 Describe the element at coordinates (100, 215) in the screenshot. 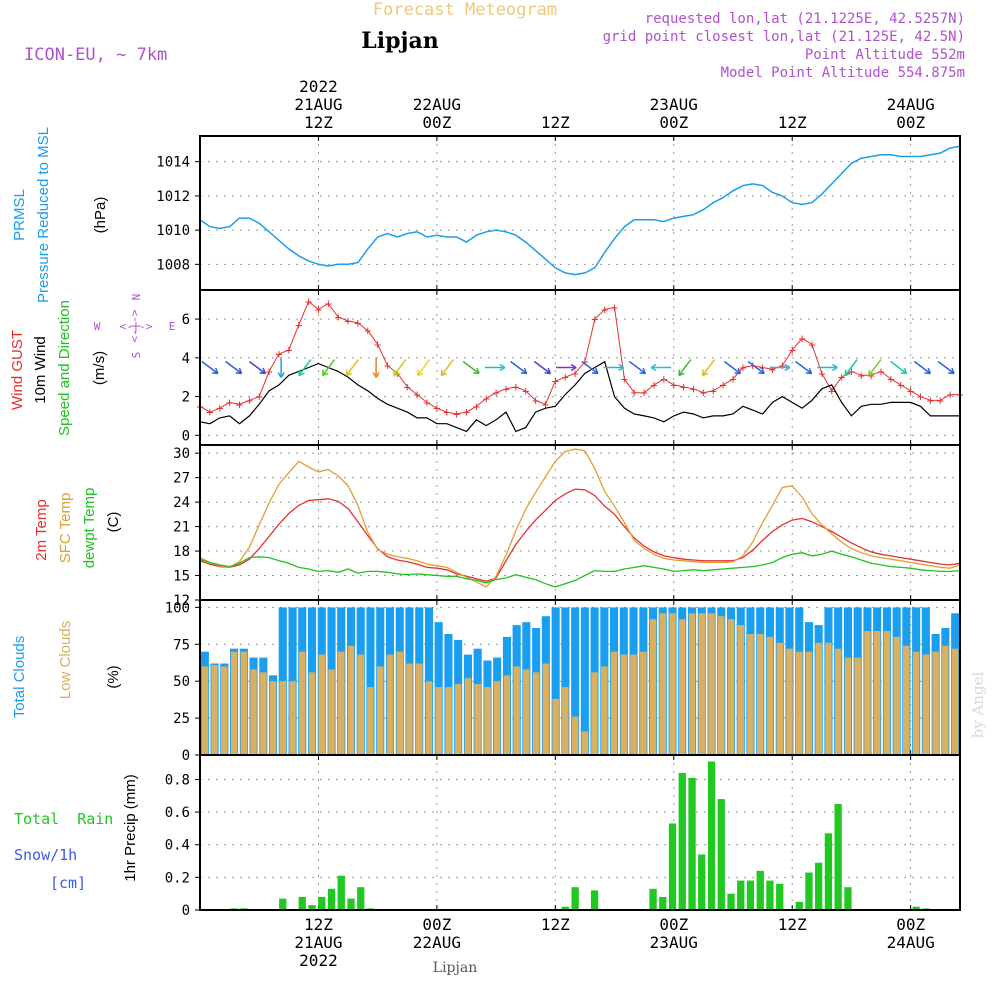

I see `pressure-unit: (hPa)` at that location.